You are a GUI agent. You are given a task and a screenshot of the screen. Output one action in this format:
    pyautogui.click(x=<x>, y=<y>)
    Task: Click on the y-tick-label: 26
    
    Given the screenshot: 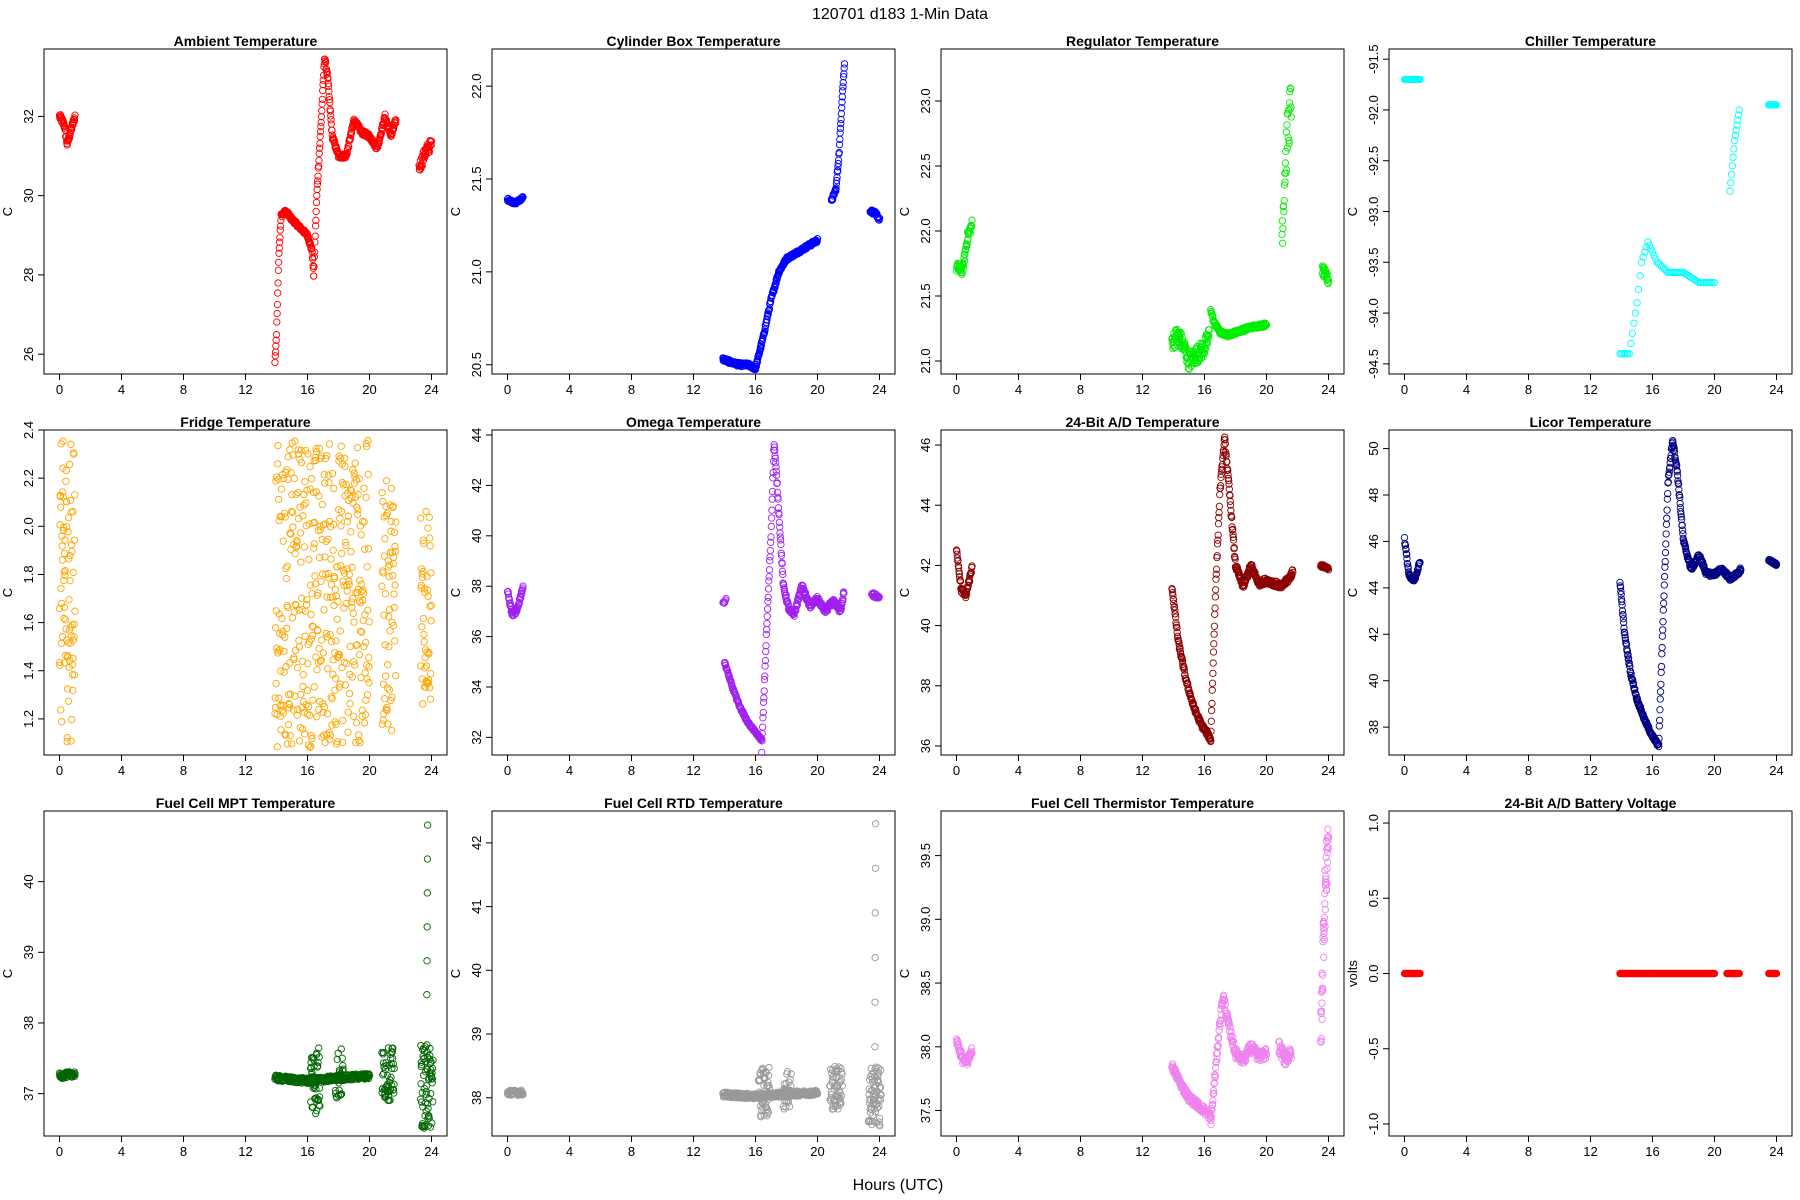 What is the action you would take?
    pyautogui.click(x=28, y=354)
    